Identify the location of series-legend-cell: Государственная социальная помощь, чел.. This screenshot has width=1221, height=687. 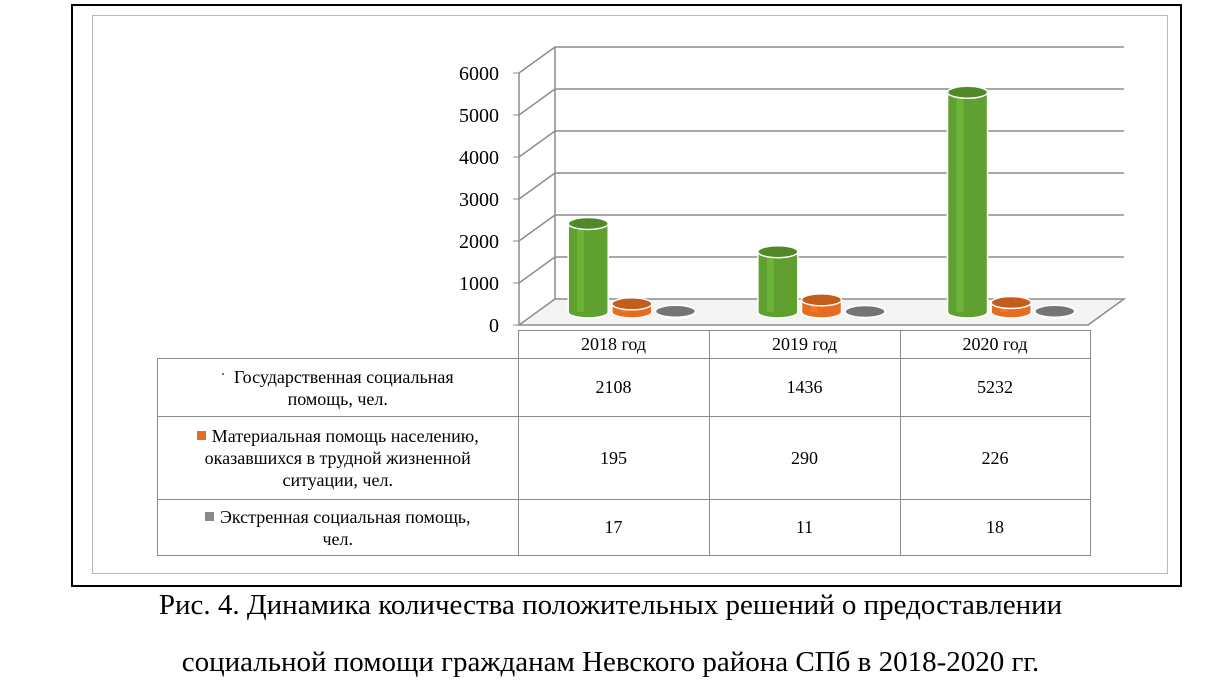
(338, 387).